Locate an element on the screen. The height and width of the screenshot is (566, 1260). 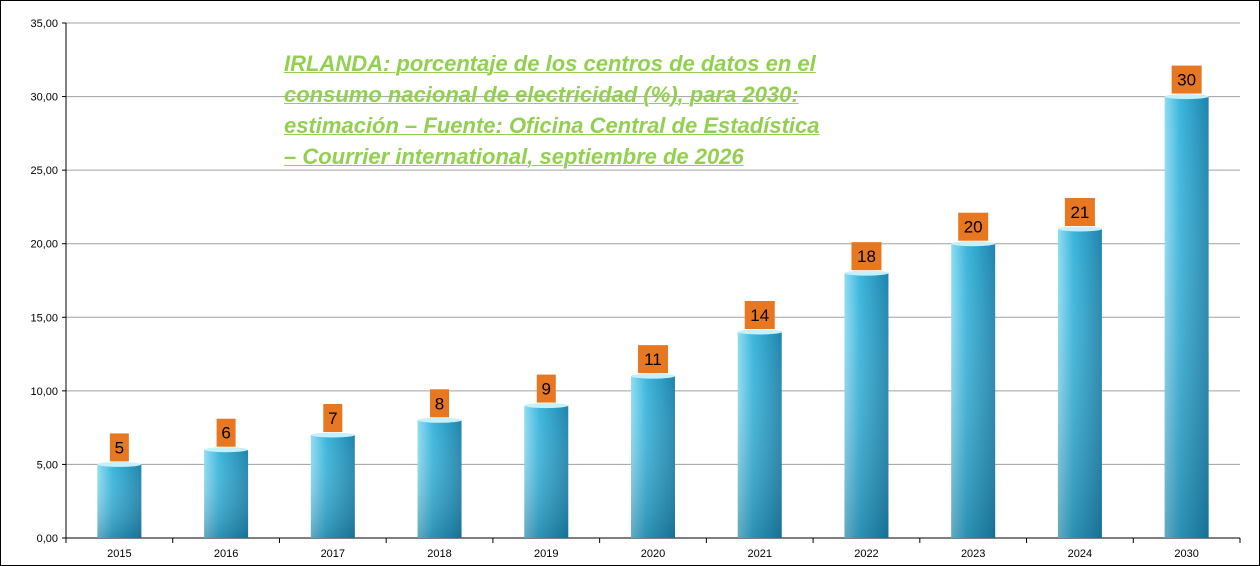
x-tick-label: 2017 is located at coordinates (333, 554).